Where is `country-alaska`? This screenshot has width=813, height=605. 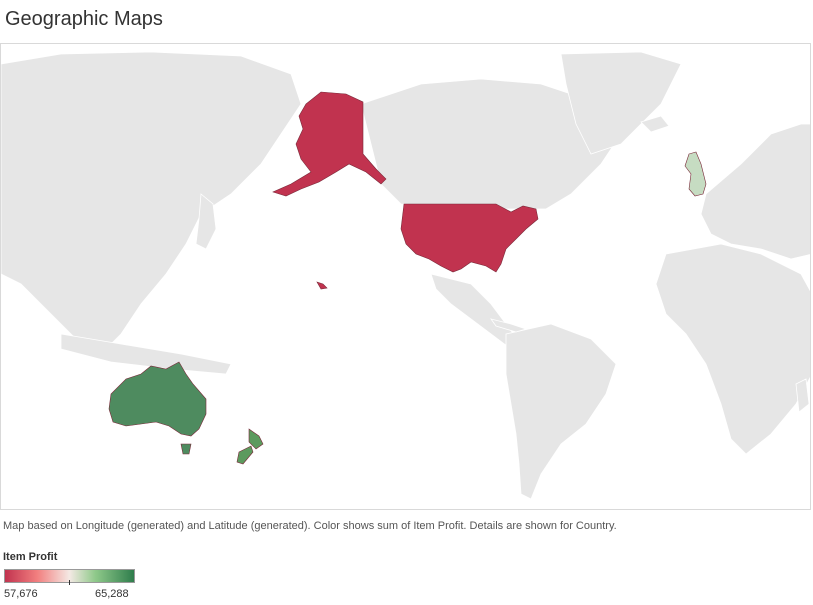 country-alaska is located at coordinates (329, 144).